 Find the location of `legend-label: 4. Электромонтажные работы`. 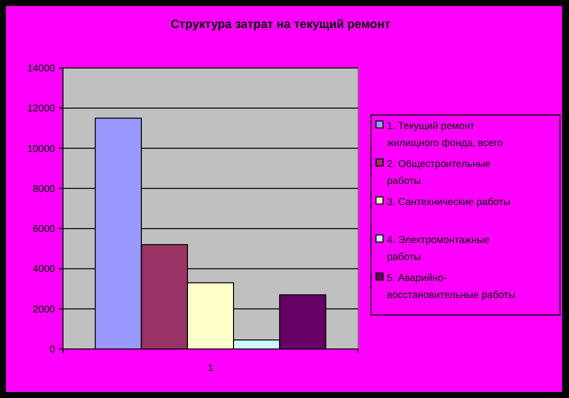

legend-label: 4. Электромонтажные работы is located at coordinates (438, 249).